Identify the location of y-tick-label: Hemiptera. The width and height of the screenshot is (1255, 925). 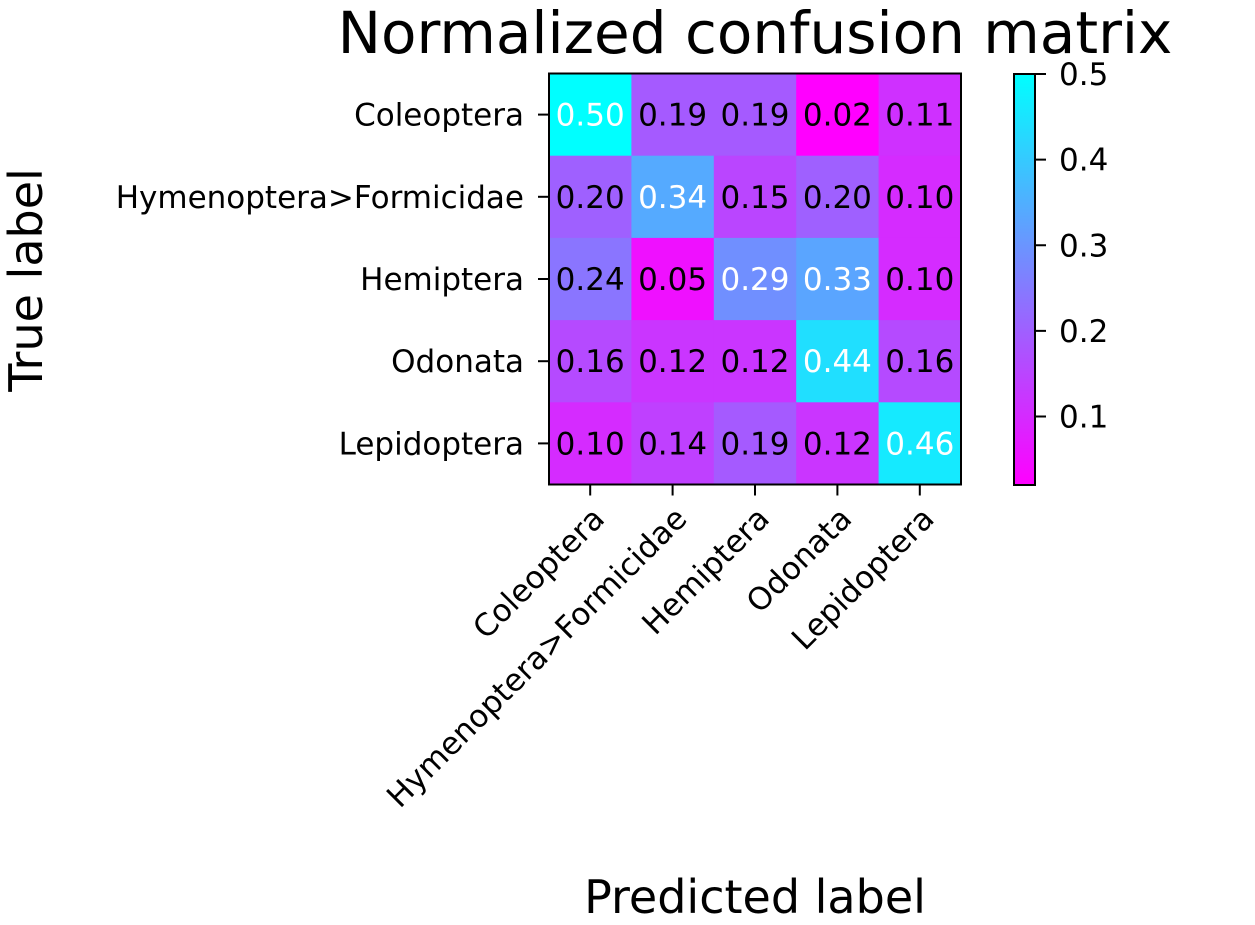
(442, 280).